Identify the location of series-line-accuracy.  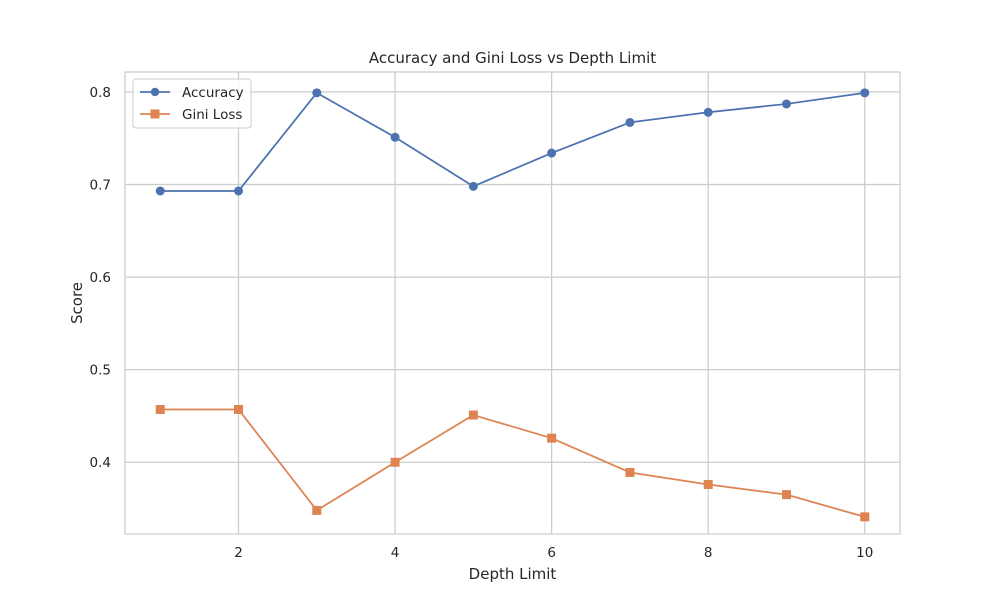
(512, 141).